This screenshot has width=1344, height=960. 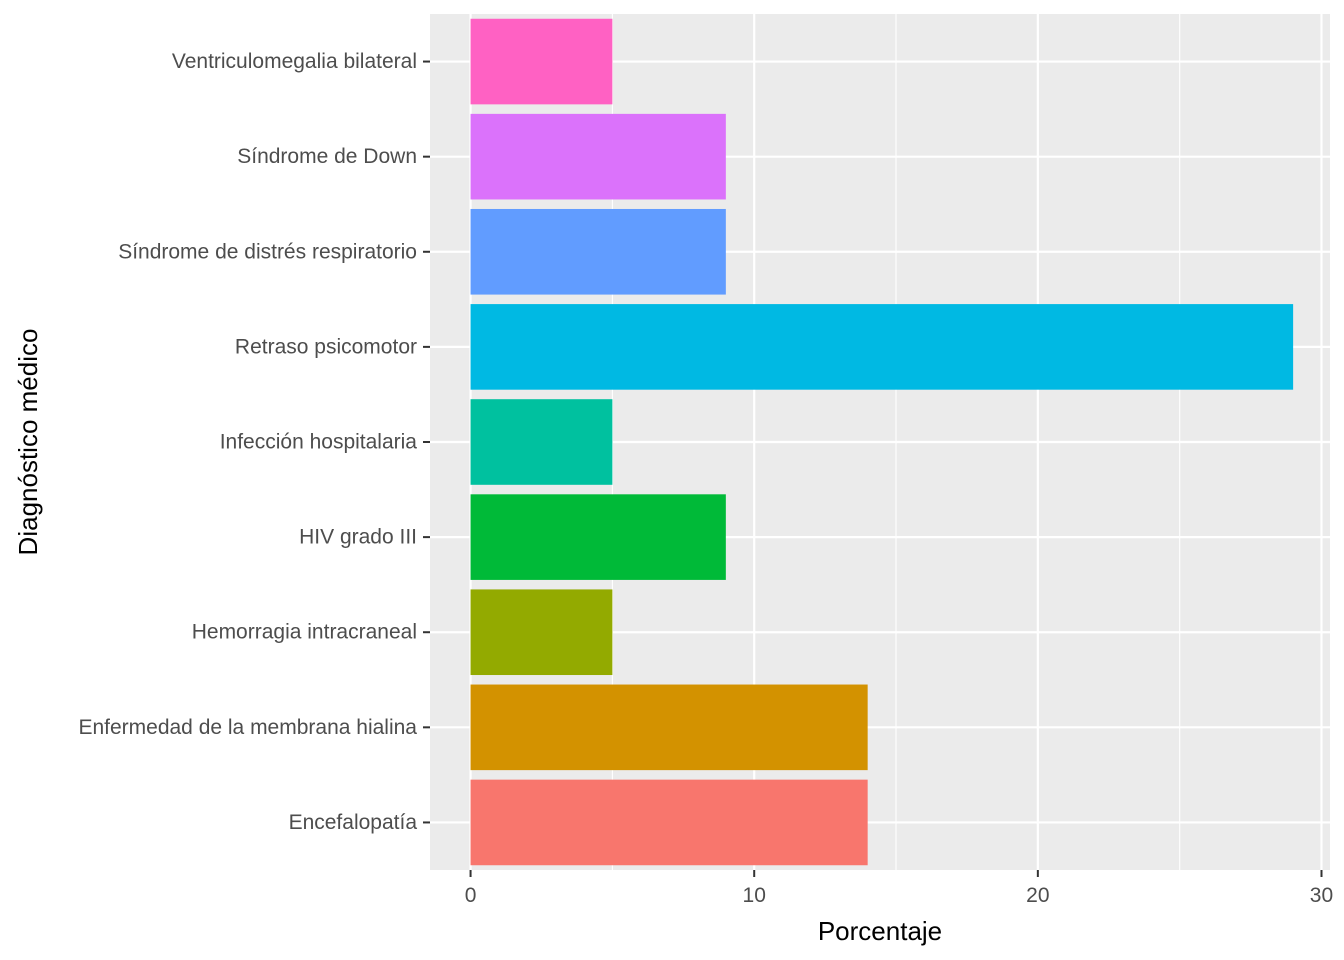 I want to click on y-tick-label: Hemorragia intracraneal, so click(x=304, y=632).